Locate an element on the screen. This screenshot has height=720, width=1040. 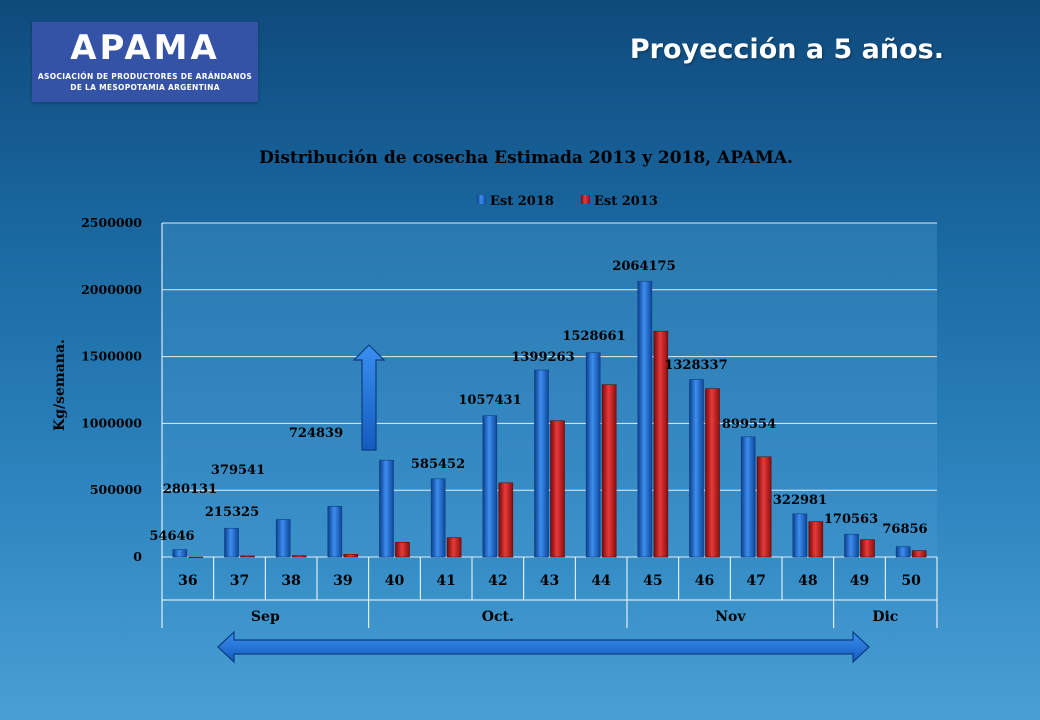
data-label: 76856 is located at coordinates (904, 529).